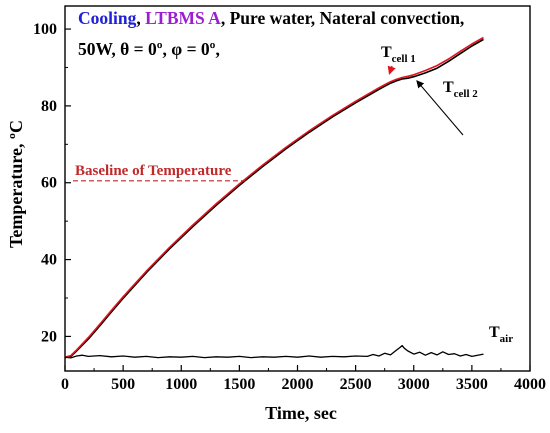 The width and height of the screenshot is (550, 433). What do you see at coordinates (298, 384) in the screenshot?
I see `x-tick-label: 2000` at bounding box center [298, 384].